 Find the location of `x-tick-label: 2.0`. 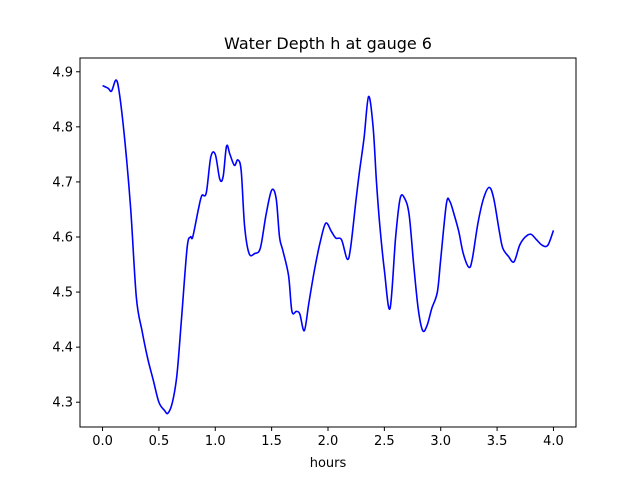

x-tick-label: 2.0 is located at coordinates (328, 441).